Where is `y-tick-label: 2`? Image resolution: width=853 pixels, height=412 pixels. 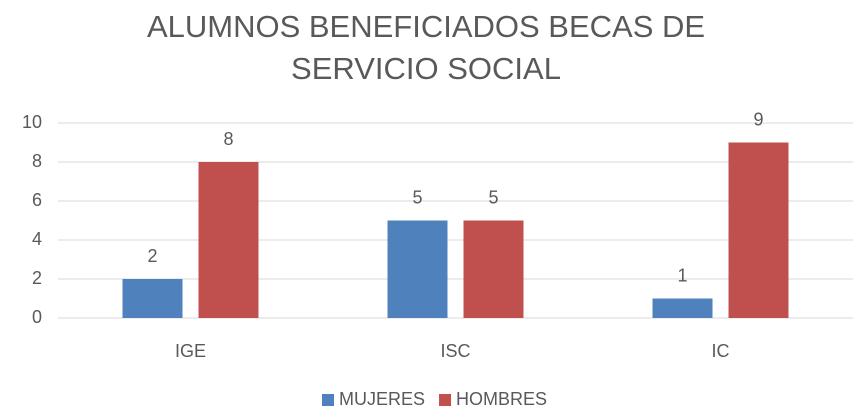 y-tick-label: 2 is located at coordinates (37, 278).